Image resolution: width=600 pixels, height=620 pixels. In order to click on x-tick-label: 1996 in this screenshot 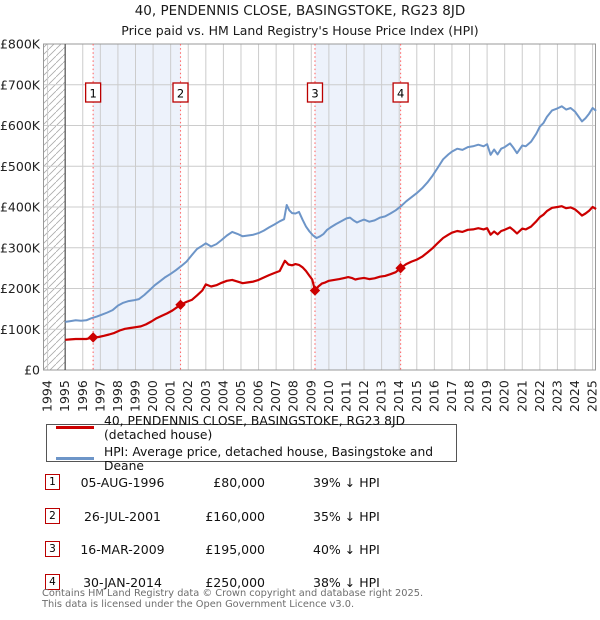, I will do `click(82, 396)`.